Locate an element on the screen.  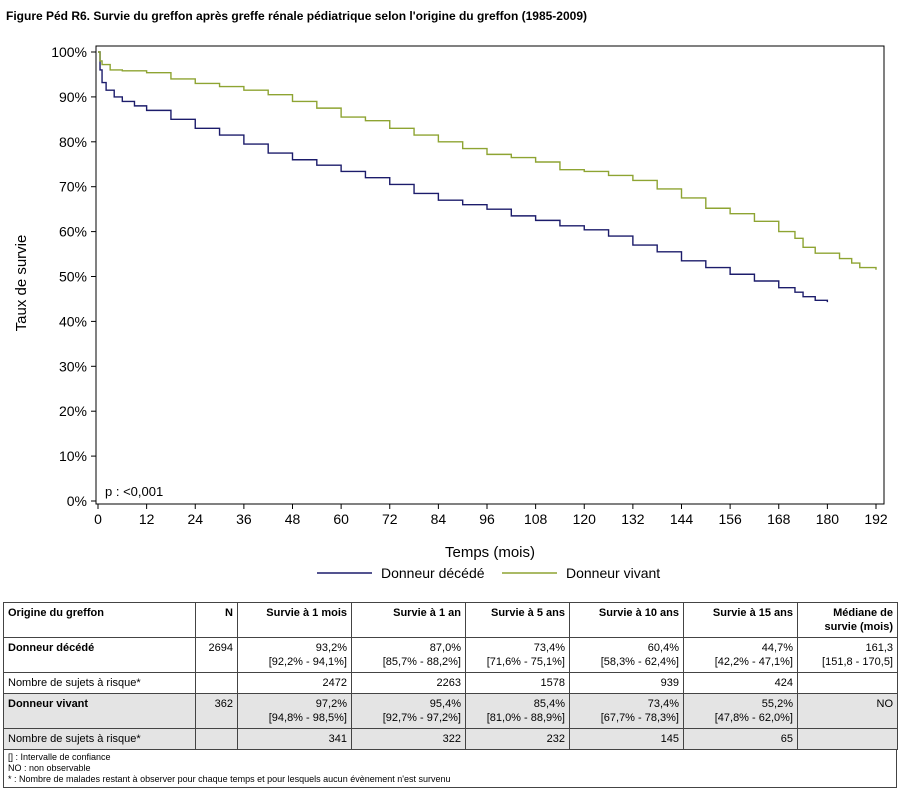
x-tick-label: 96 is located at coordinates (487, 519).